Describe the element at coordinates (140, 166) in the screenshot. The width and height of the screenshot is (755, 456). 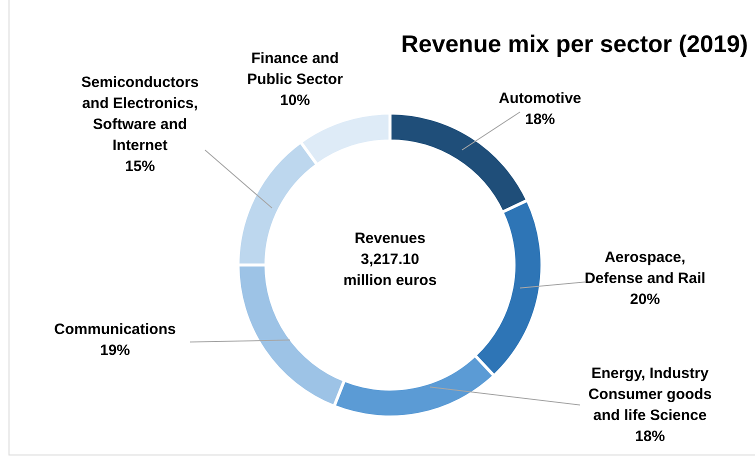
I see `data-label: 15%` at that location.